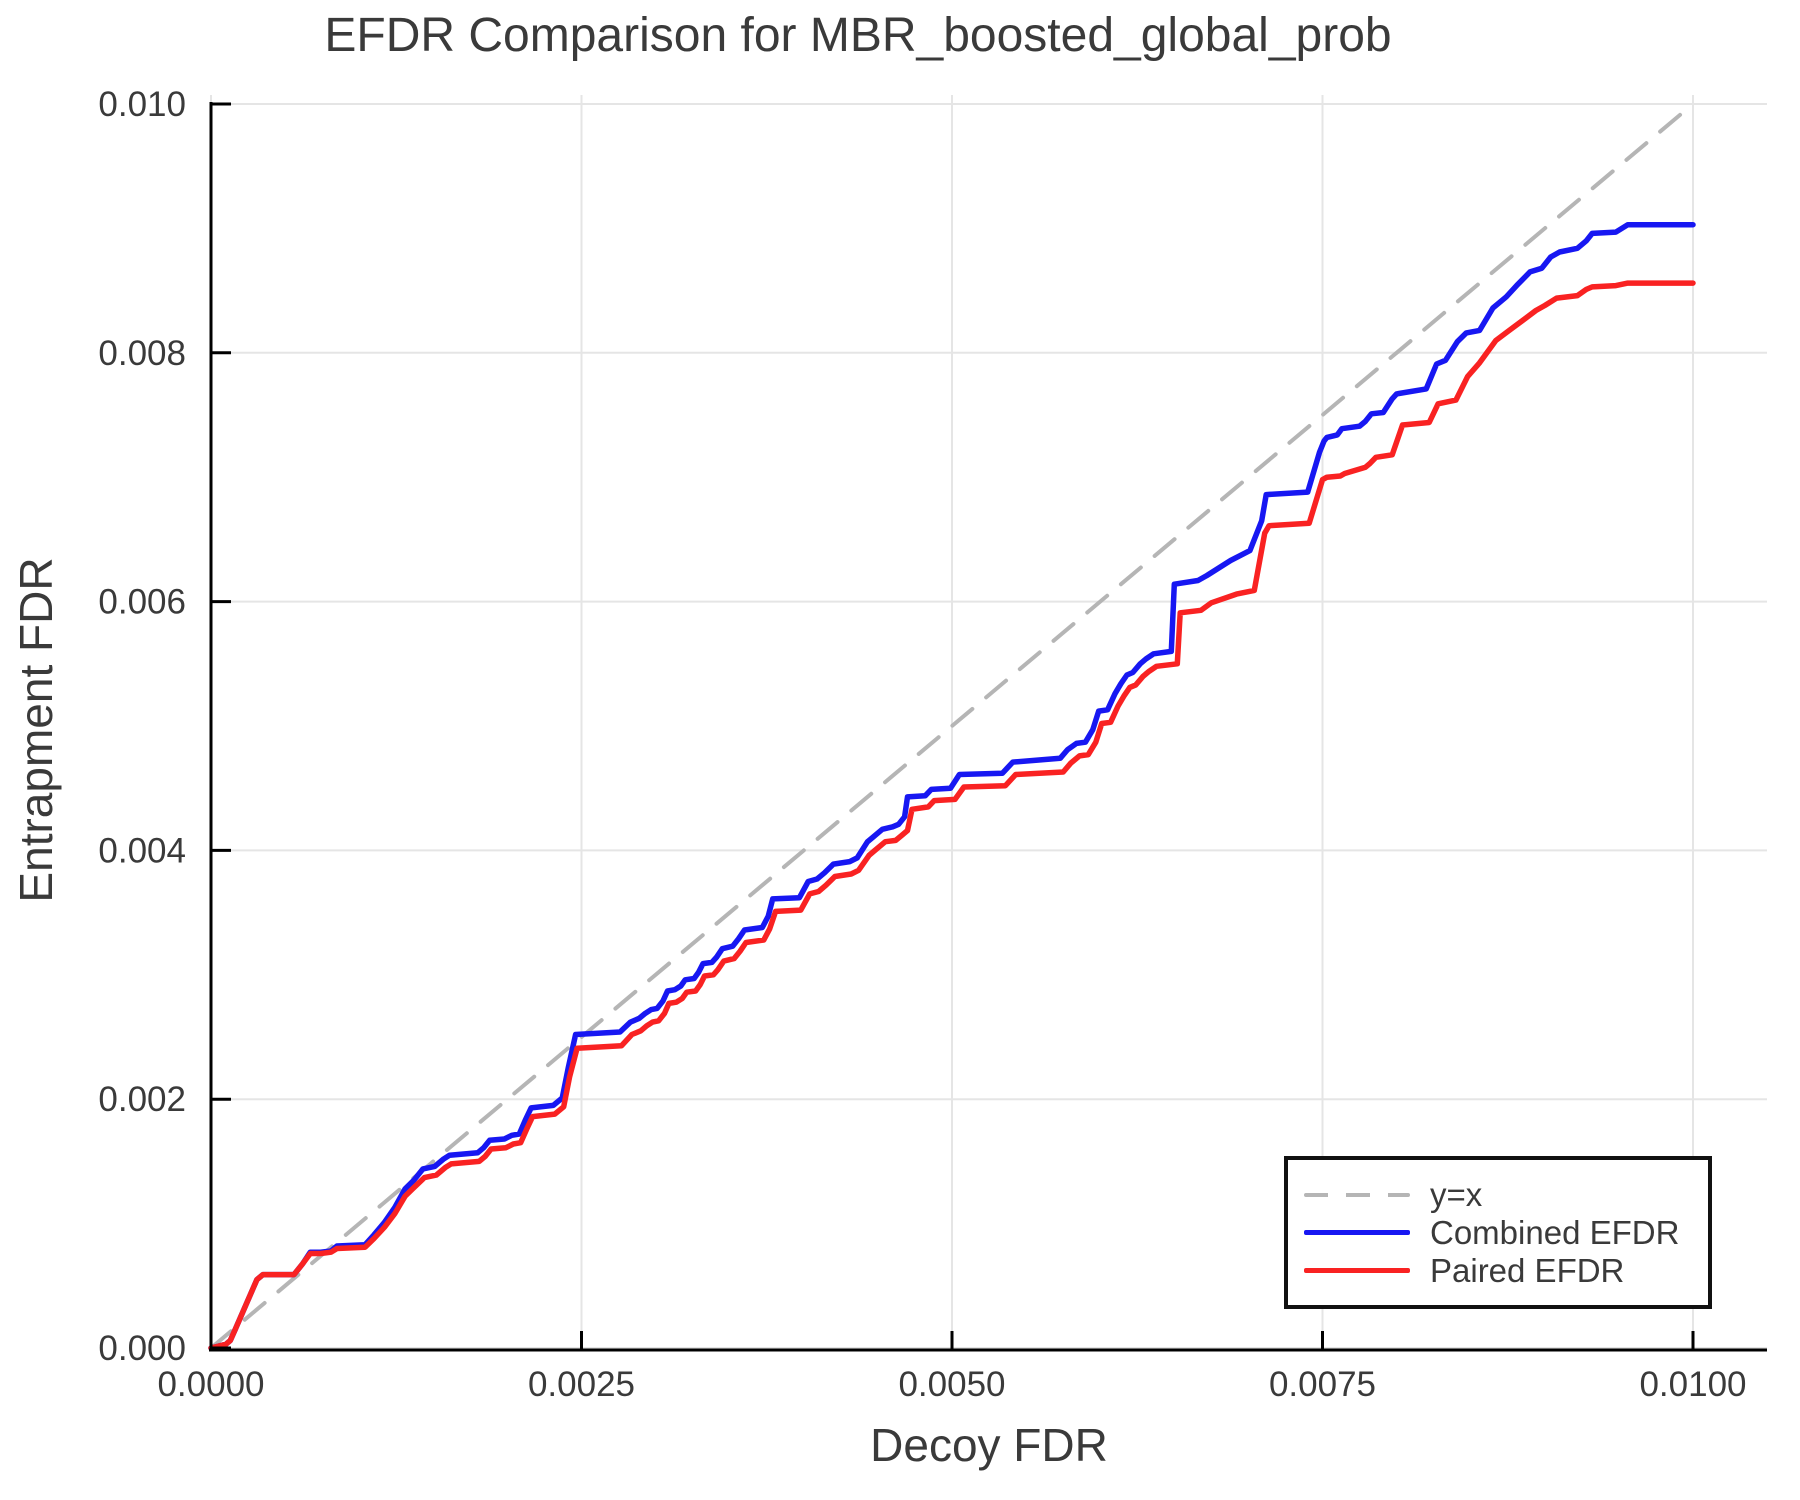 This screenshot has height=1500, width=1800. I want to click on legend: y=x Combined EFDR Paired EFDR, so click(1498, 1232).